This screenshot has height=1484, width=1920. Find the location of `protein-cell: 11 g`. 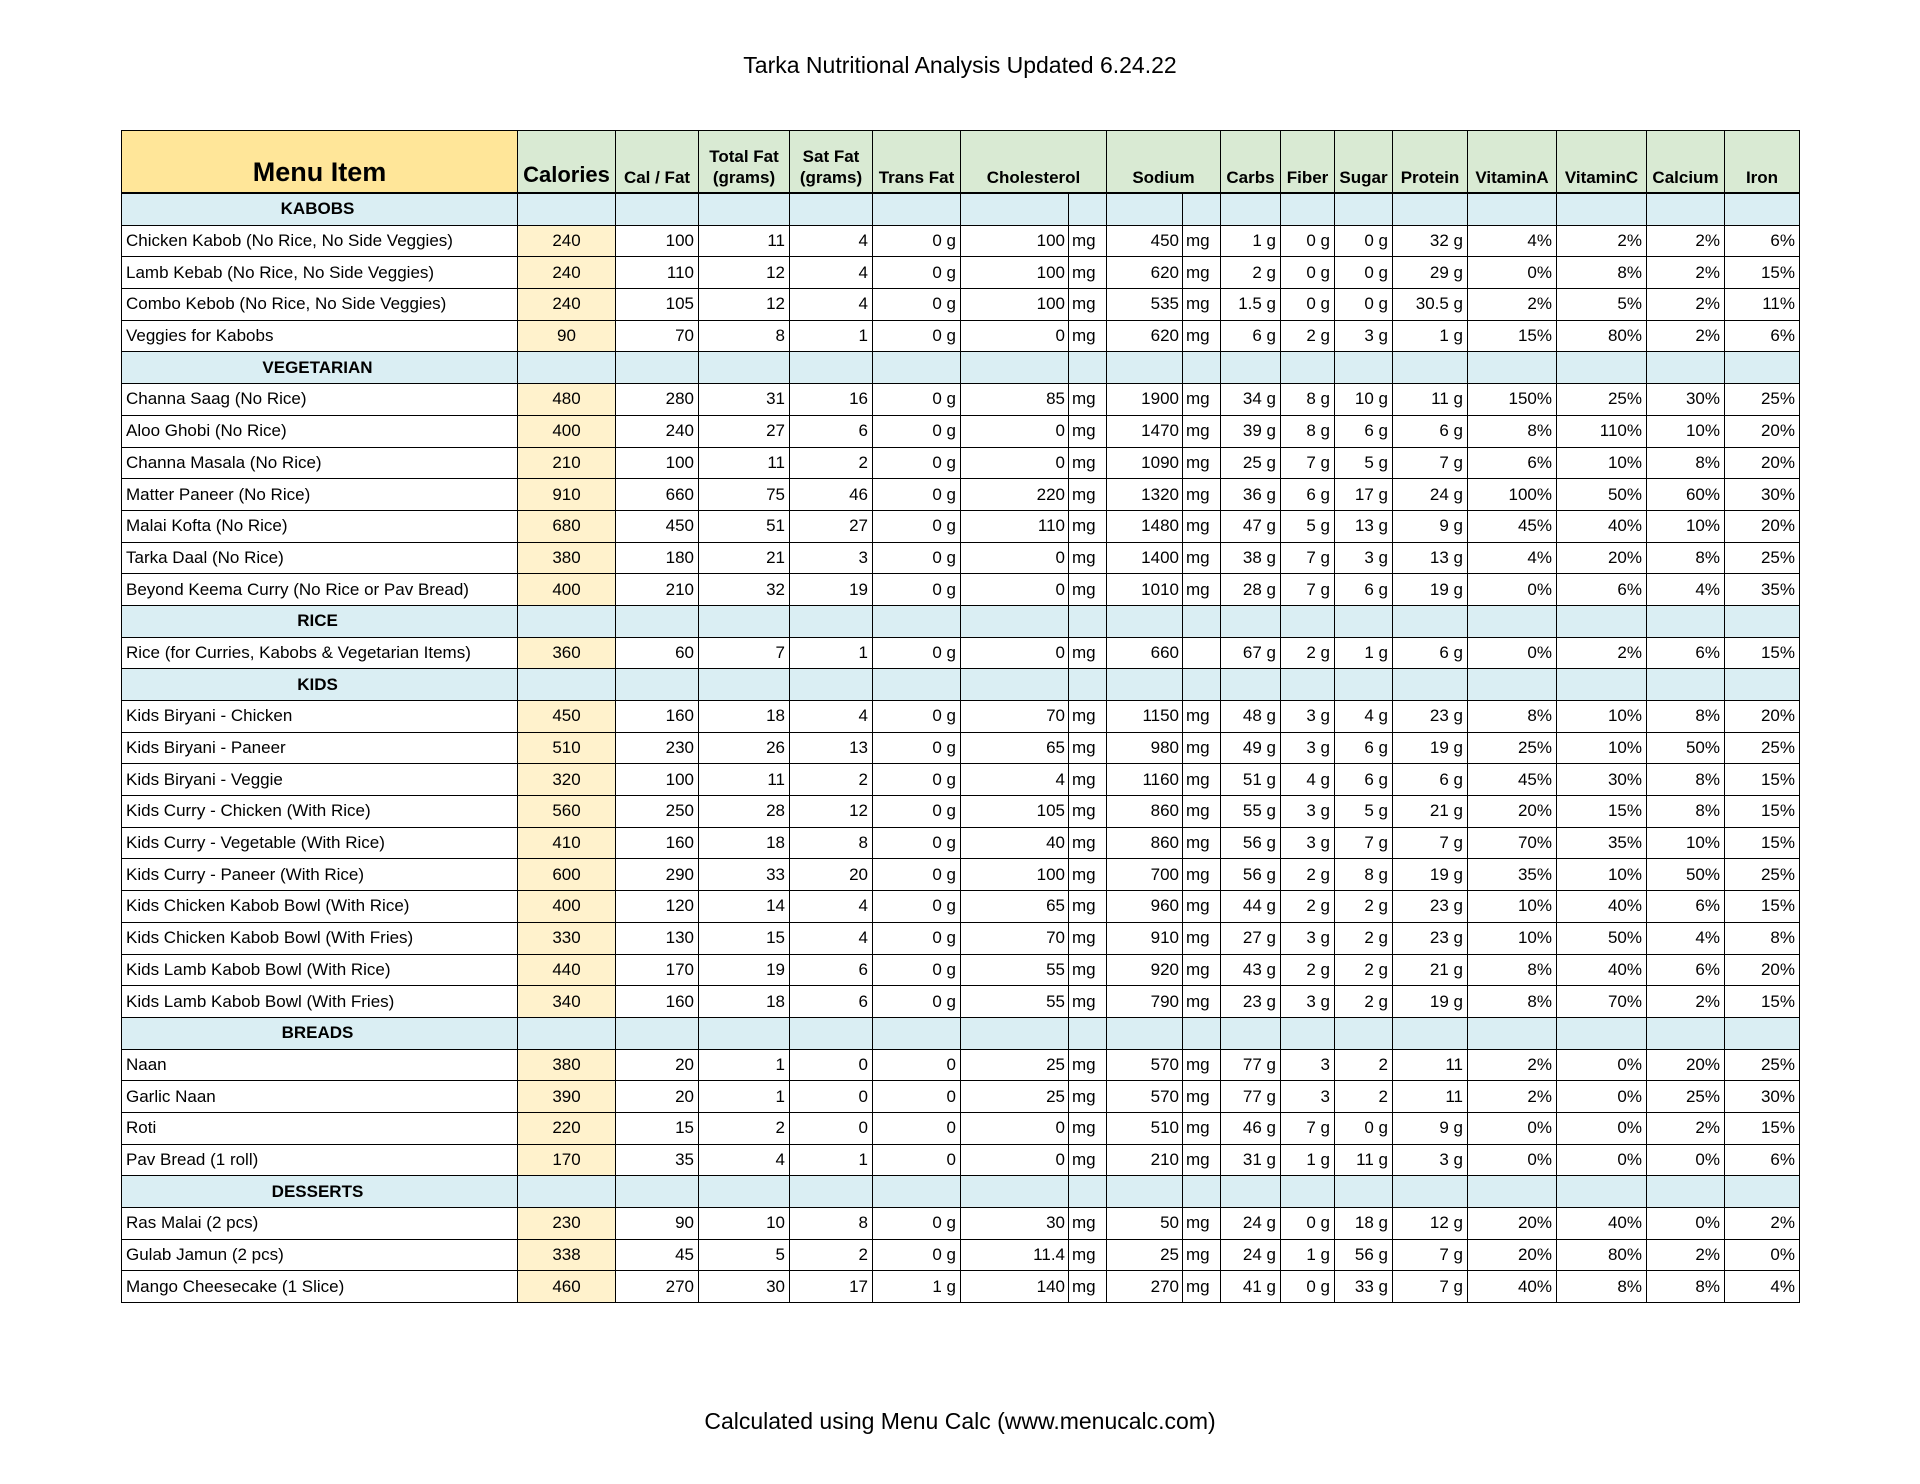

protein-cell: 11 g is located at coordinates (1430, 399).